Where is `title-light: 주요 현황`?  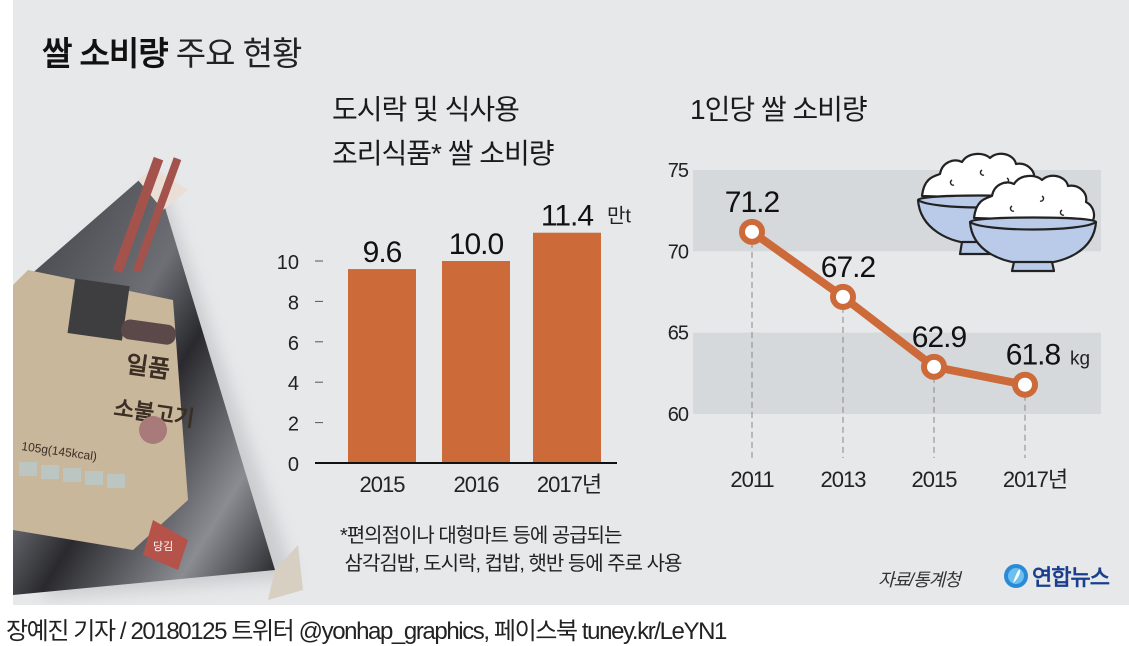
title-light: 주요 현황 is located at coordinates (239, 53).